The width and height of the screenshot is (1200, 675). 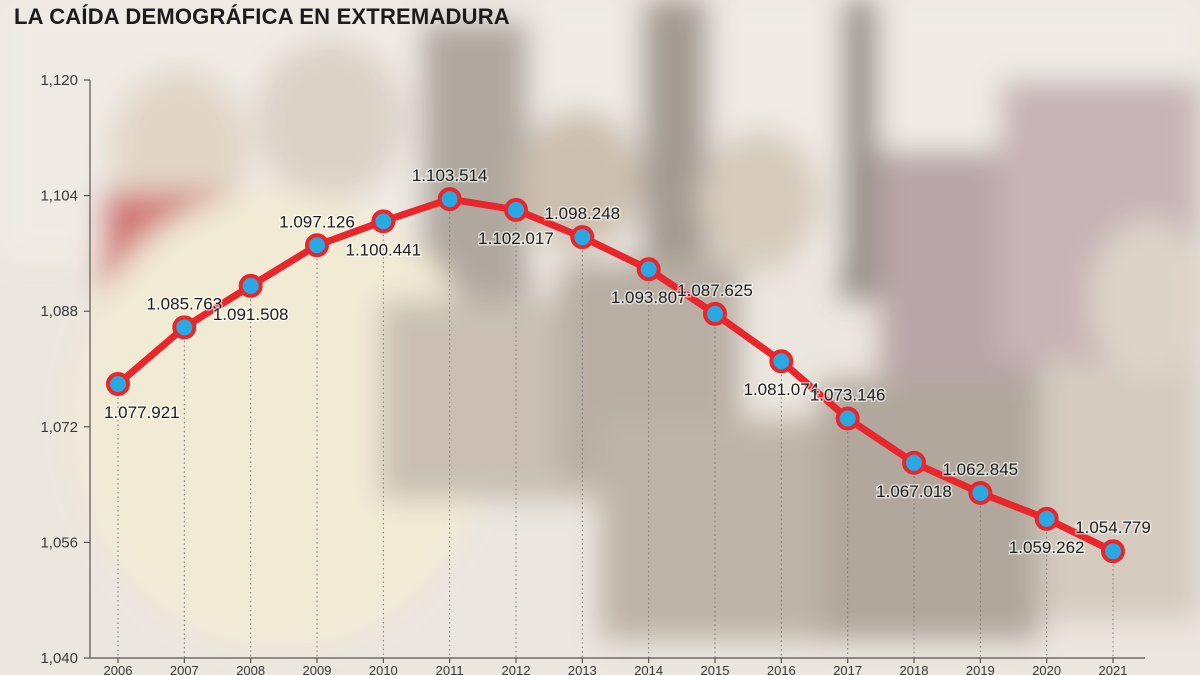 What do you see at coordinates (649, 297) in the screenshot?
I see `data-label: 1.093.807` at bounding box center [649, 297].